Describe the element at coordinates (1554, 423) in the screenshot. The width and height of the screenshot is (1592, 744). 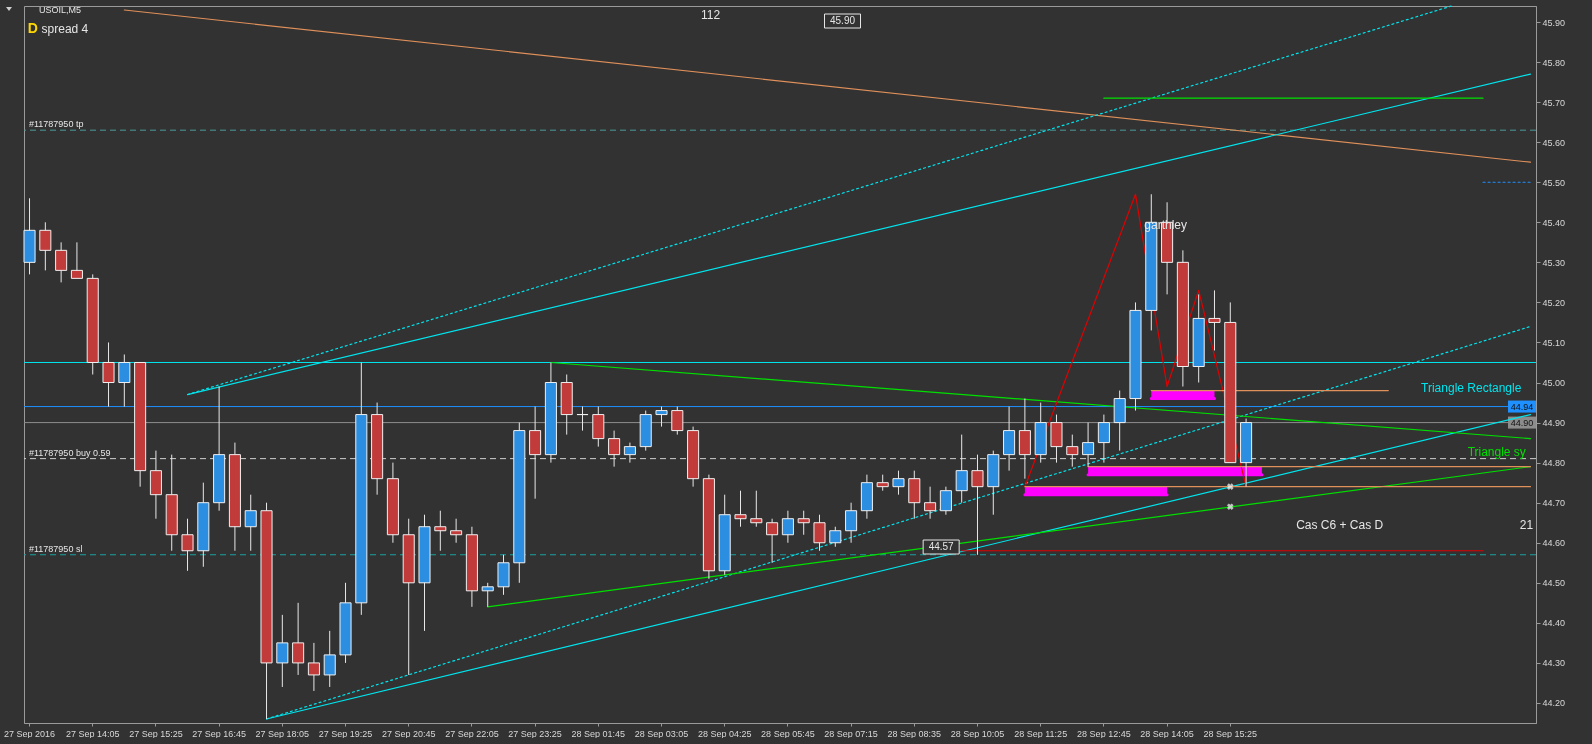
I see `y-tick-label: 44.90` at that location.